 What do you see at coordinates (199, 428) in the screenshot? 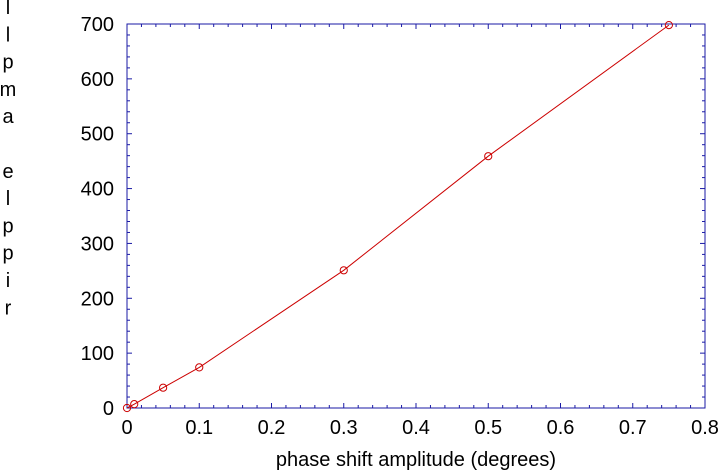
I see `x-tick-label: 0.1` at bounding box center [199, 428].